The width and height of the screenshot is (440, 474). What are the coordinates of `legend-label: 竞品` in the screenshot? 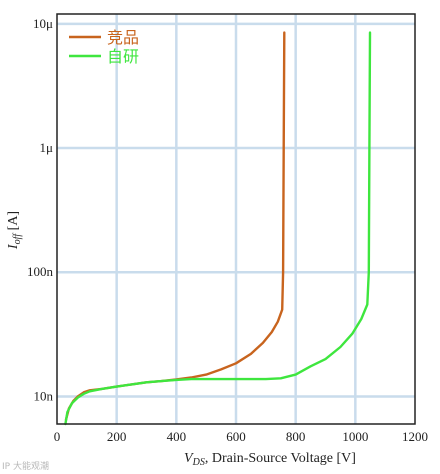 It's located at (123, 37).